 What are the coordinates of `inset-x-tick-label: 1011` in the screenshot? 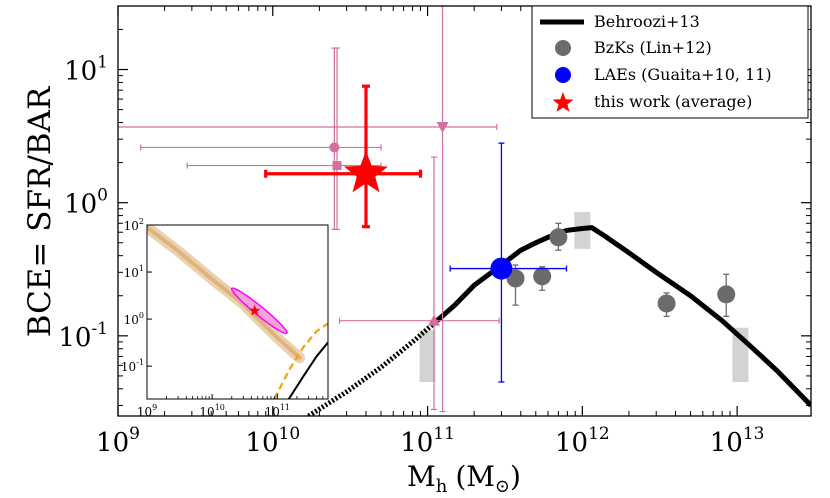 It's located at (277, 411).